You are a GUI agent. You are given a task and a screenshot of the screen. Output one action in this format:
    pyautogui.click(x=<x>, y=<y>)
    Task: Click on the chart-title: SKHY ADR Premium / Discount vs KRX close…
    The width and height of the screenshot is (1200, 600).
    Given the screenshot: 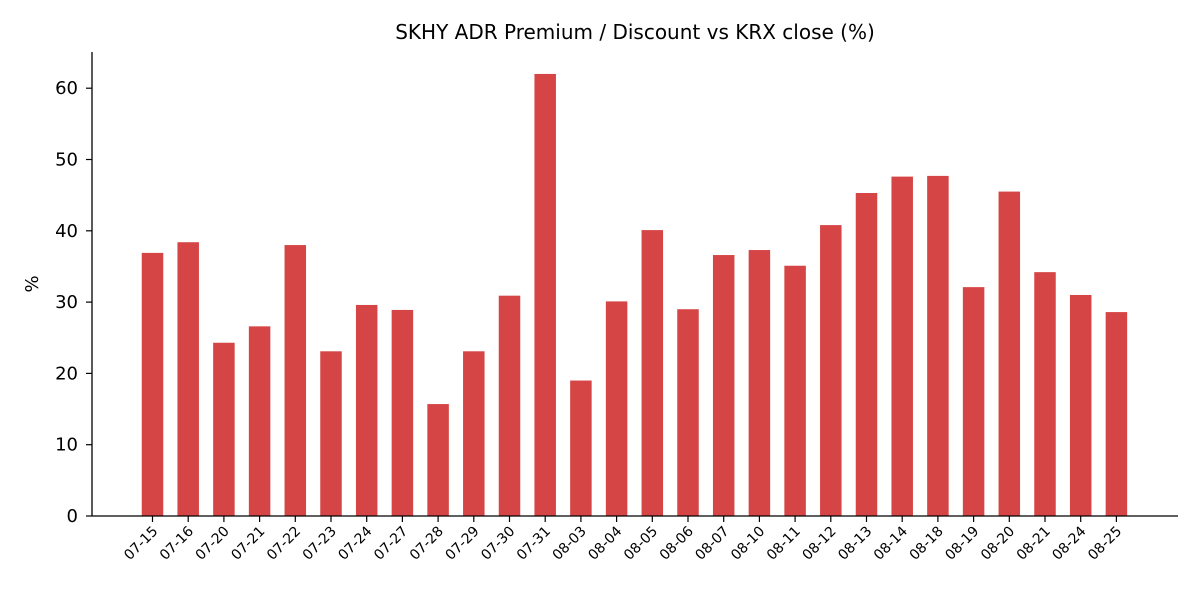 What is the action you would take?
    pyautogui.click(x=635, y=32)
    